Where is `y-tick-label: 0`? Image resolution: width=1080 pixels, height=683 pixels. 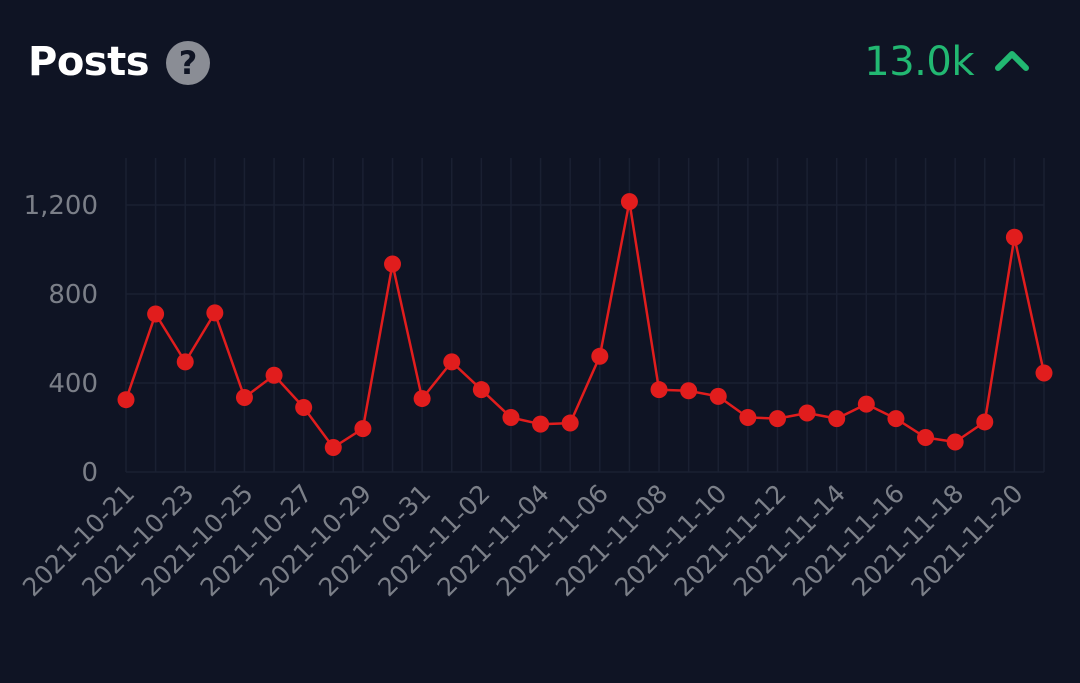
y-tick-label: 0 is located at coordinates (89, 473).